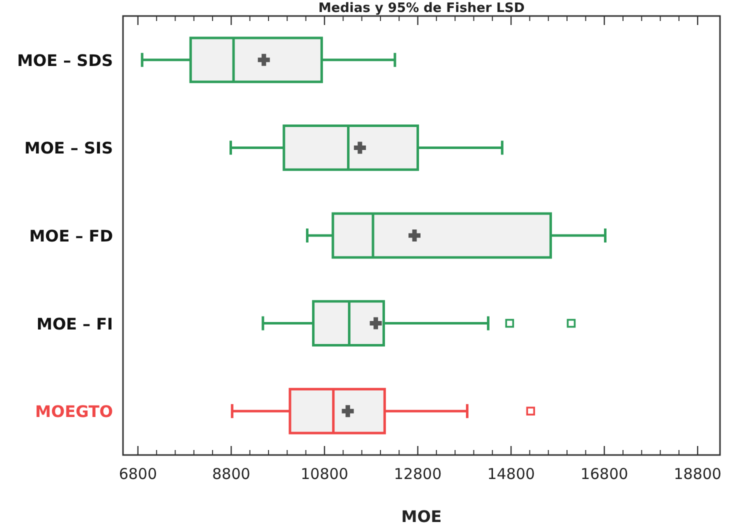 This screenshot has height=530, width=734. Describe the element at coordinates (68, 148) in the screenshot. I see `y-tick-label: MOE – SIS` at that location.